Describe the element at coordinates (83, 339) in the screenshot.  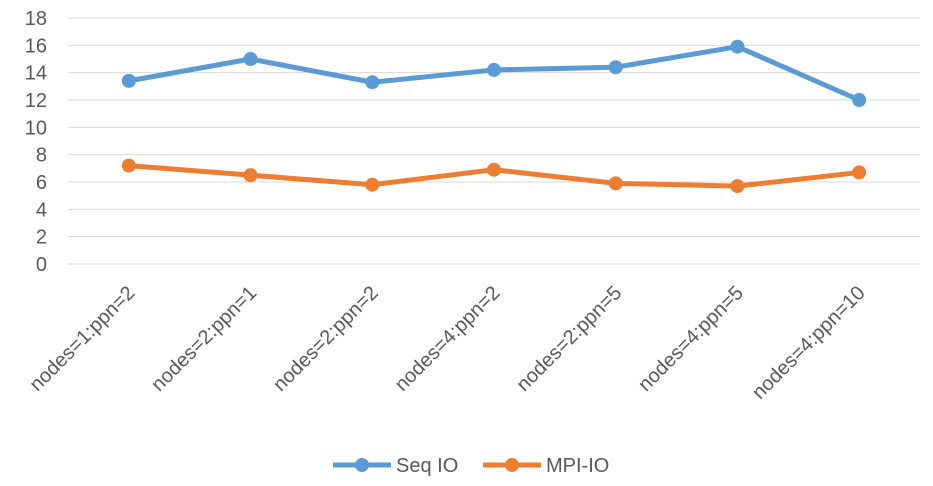
I see `x-tick-label: nodes=1:ppn=2` at that location.